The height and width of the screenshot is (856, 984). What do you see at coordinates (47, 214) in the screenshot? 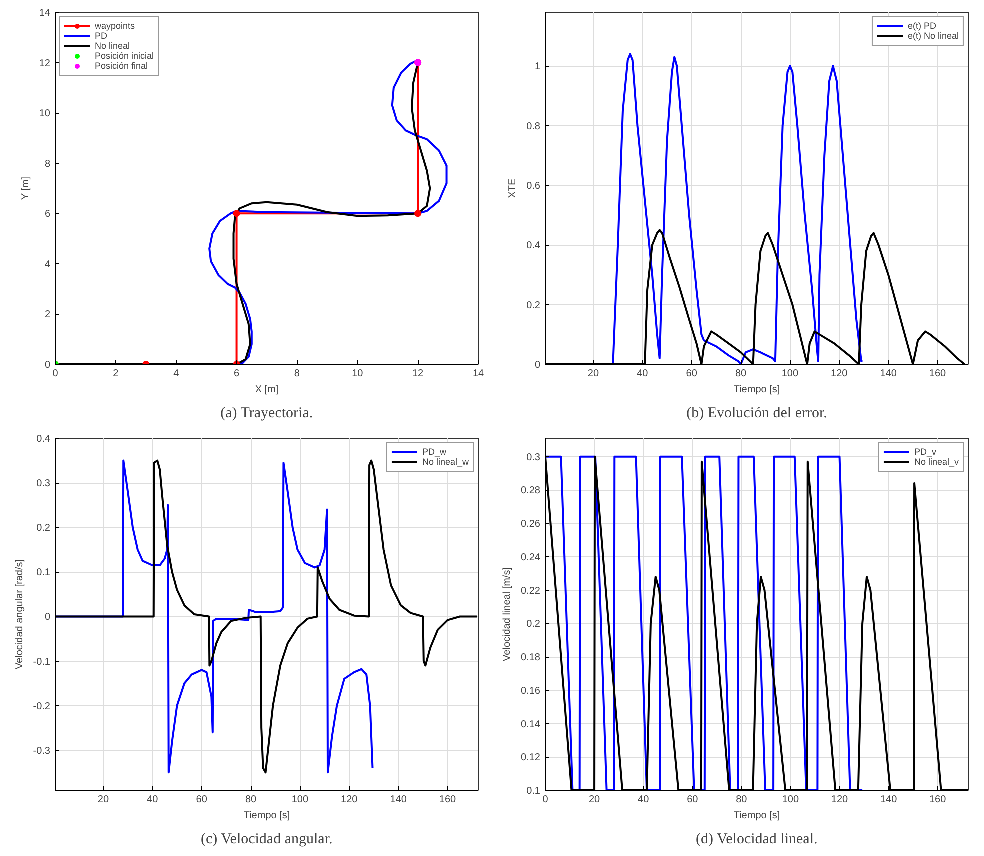
I see `y-tick-label: 6` at bounding box center [47, 214].